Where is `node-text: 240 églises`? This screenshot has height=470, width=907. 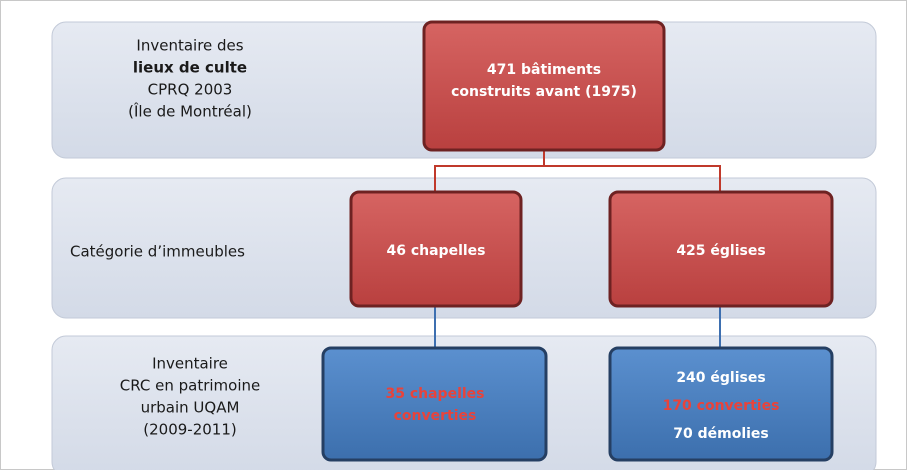
node-text: 240 églises is located at coordinates (720, 378).